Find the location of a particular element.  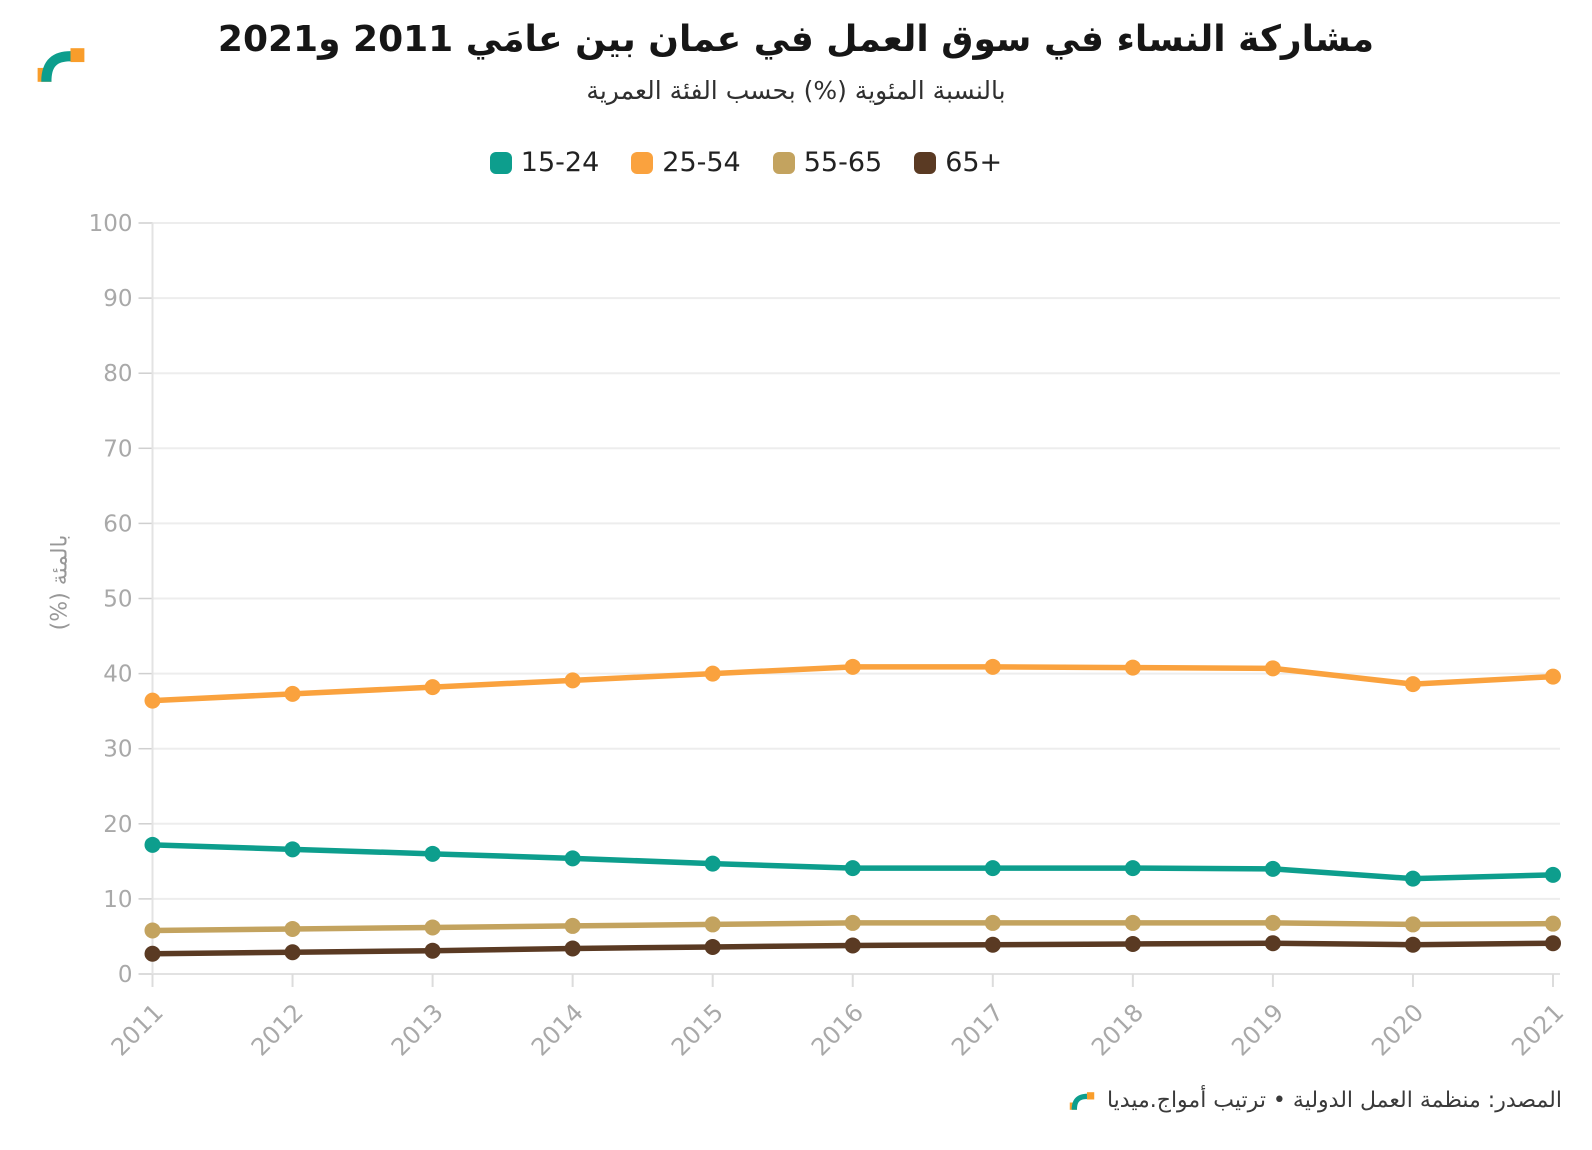

x-axis-tick-label: 2019 is located at coordinates (1257, 1029).